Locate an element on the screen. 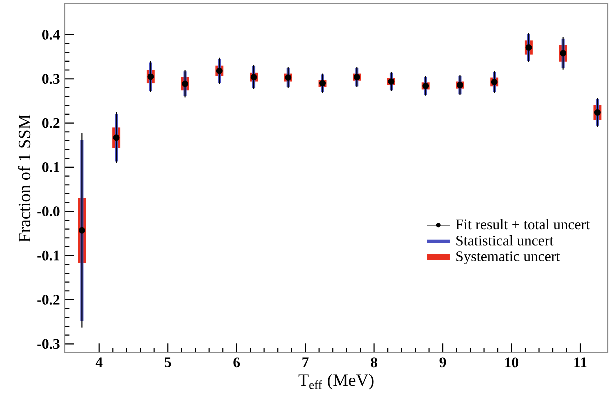  x-tick-label: 11 is located at coordinates (580, 363).